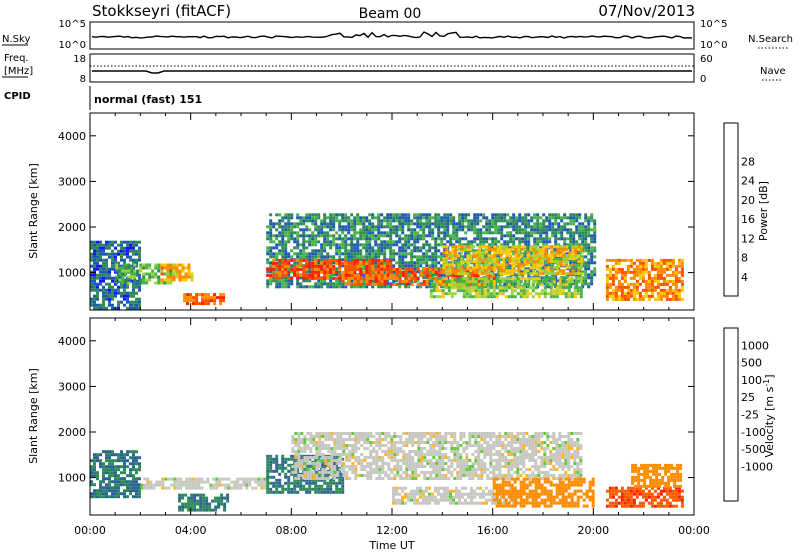 Image resolution: width=800 pixels, height=554 pixels. What do you see at coordinates (16, 58) in the screenshot?
I see `freq-label: Freq.` at bounding box center [16, 58].